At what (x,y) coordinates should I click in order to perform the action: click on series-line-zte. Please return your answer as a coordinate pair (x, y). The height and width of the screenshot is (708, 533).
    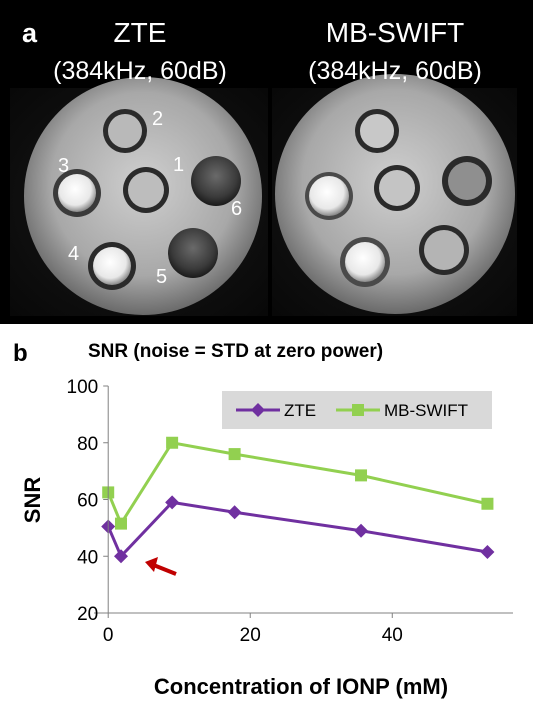
    Looking at the image, I should click on (297, 529).